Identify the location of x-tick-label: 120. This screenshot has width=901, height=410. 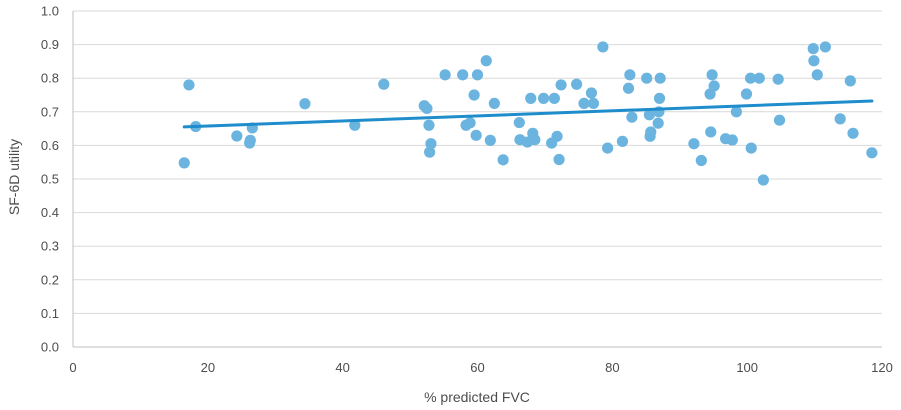
(882, 367).